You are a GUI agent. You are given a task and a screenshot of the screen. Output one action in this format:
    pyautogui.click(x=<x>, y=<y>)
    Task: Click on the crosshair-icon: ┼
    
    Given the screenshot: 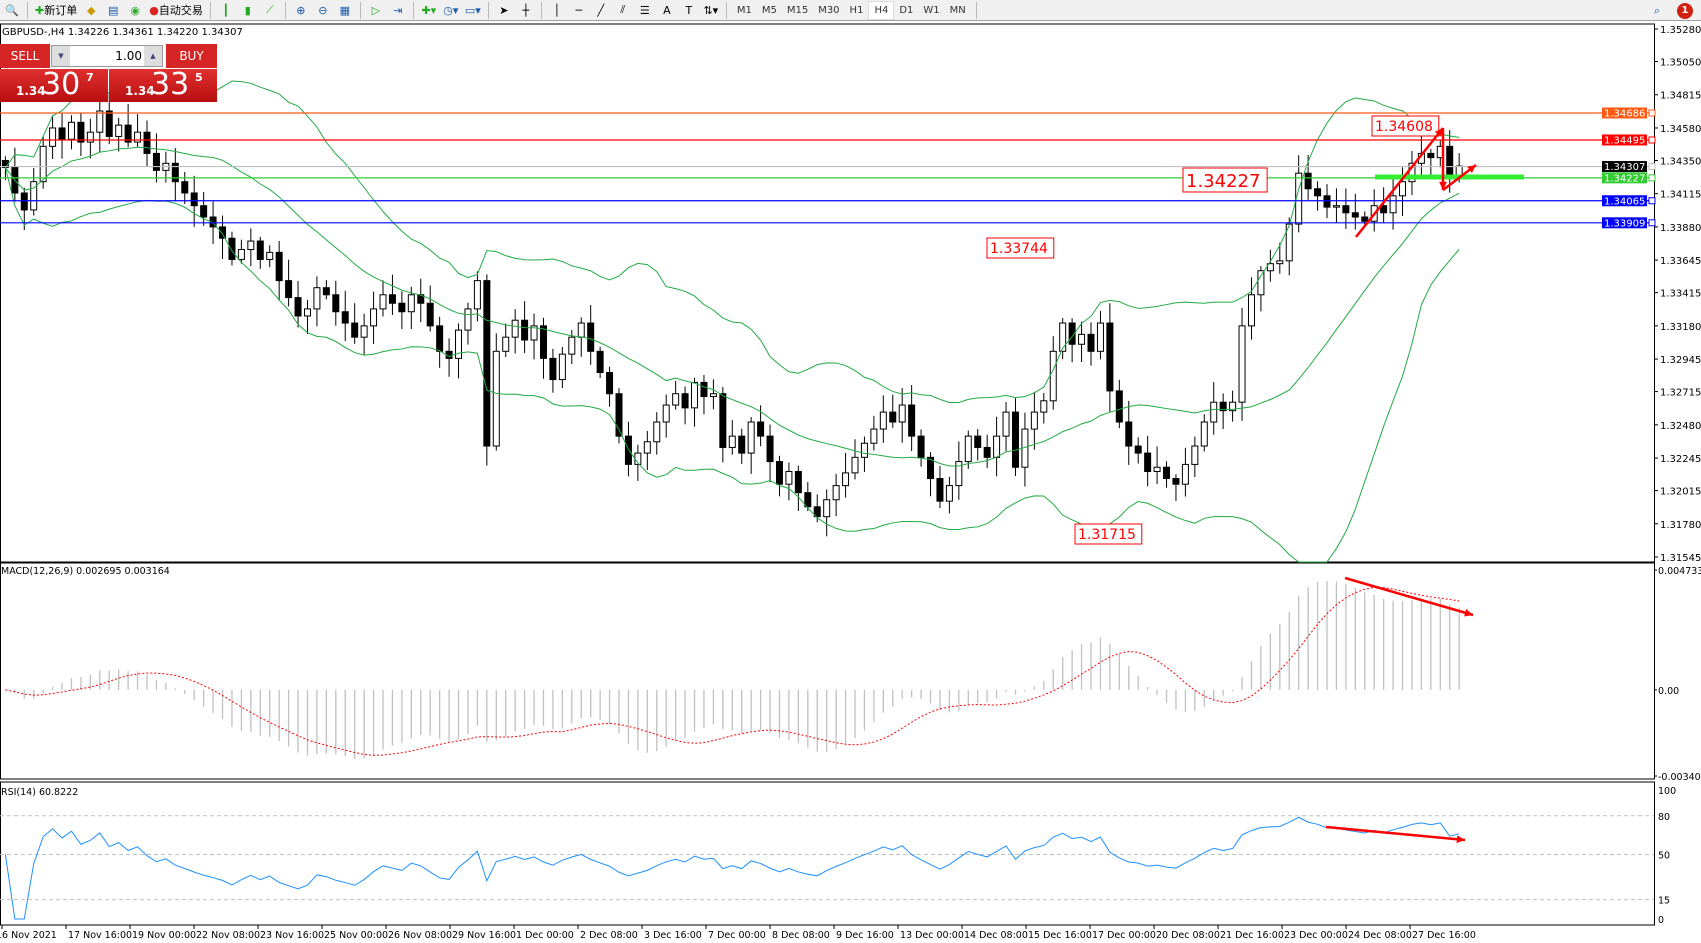 What is the action you would take?
    pyautogui.click(x=526, y=10)
    